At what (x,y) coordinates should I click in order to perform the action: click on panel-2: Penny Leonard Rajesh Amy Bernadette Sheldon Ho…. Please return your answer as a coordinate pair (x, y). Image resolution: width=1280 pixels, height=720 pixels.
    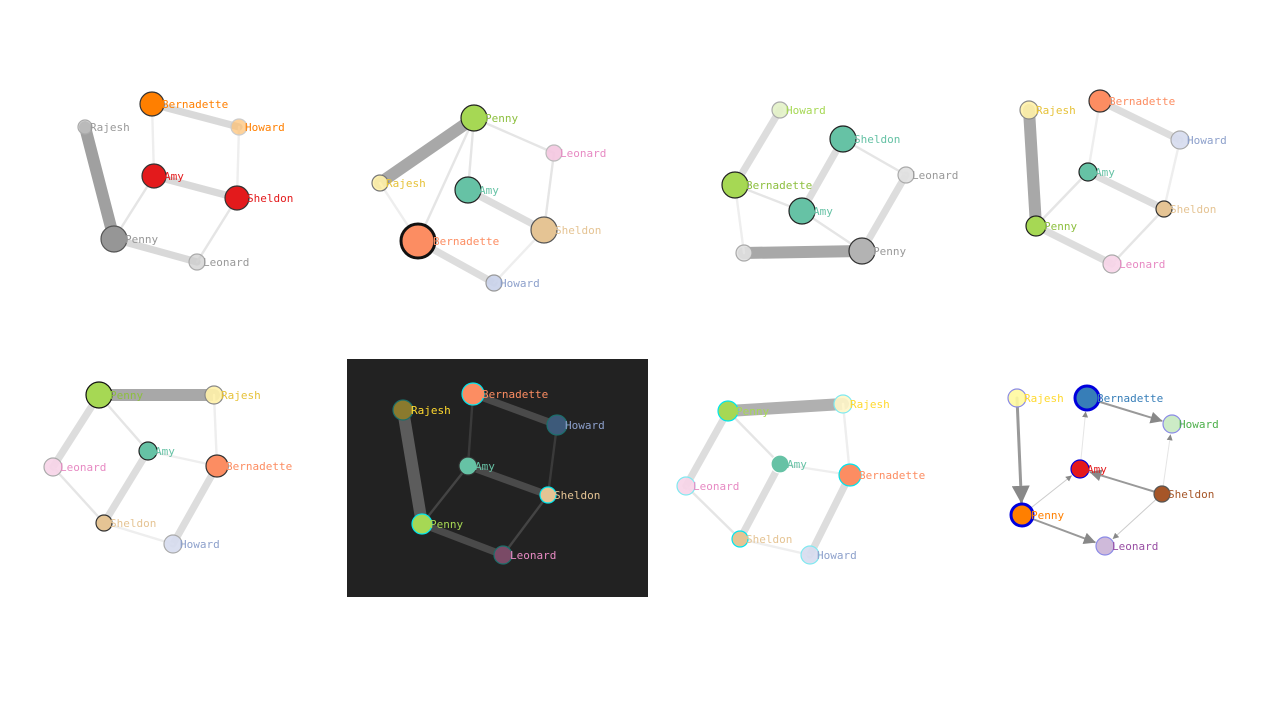
    Looking at the image, I should click on (488, 198).